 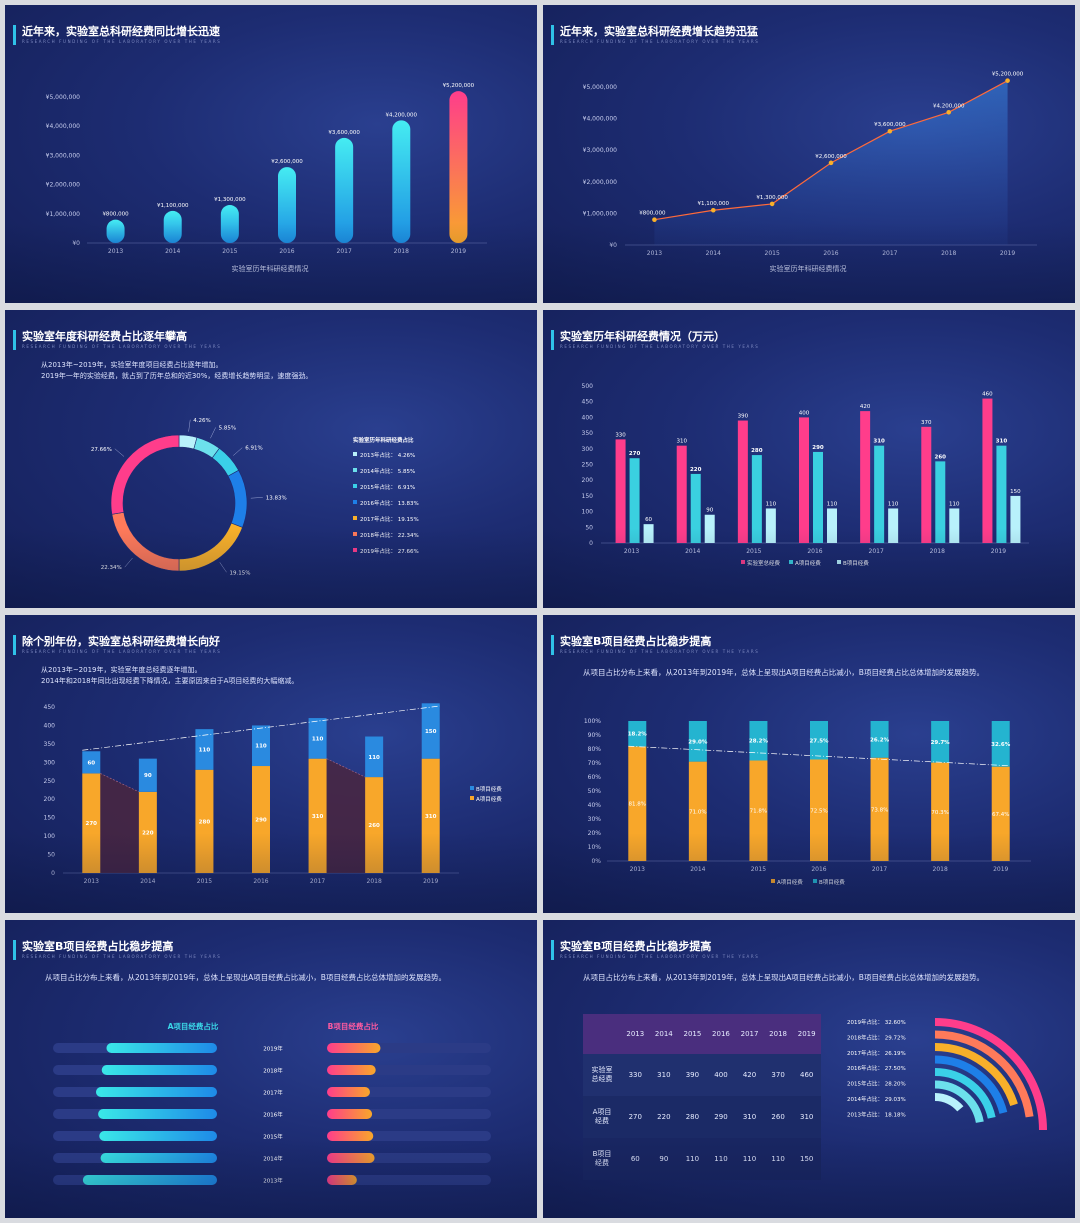 I want to click on arc-label: 2016年占比： 27.50%, so click(x=876, y=1068).